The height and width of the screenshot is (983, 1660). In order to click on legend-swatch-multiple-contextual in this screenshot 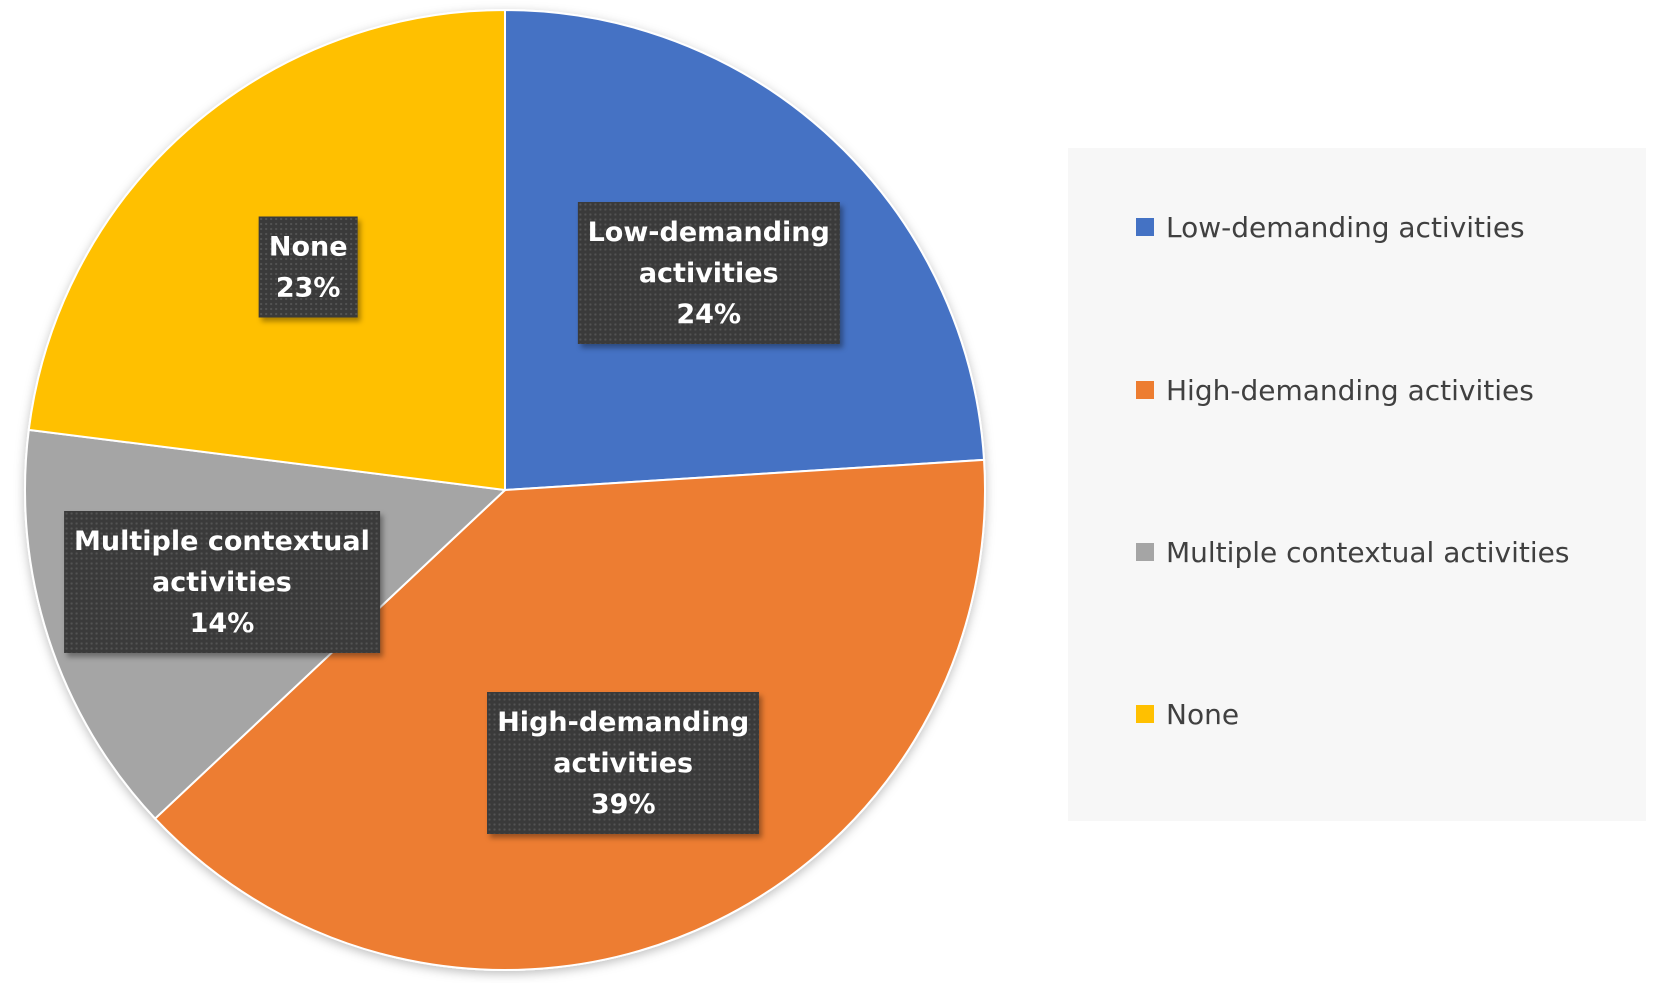, I will do `click(1145, 552)`.